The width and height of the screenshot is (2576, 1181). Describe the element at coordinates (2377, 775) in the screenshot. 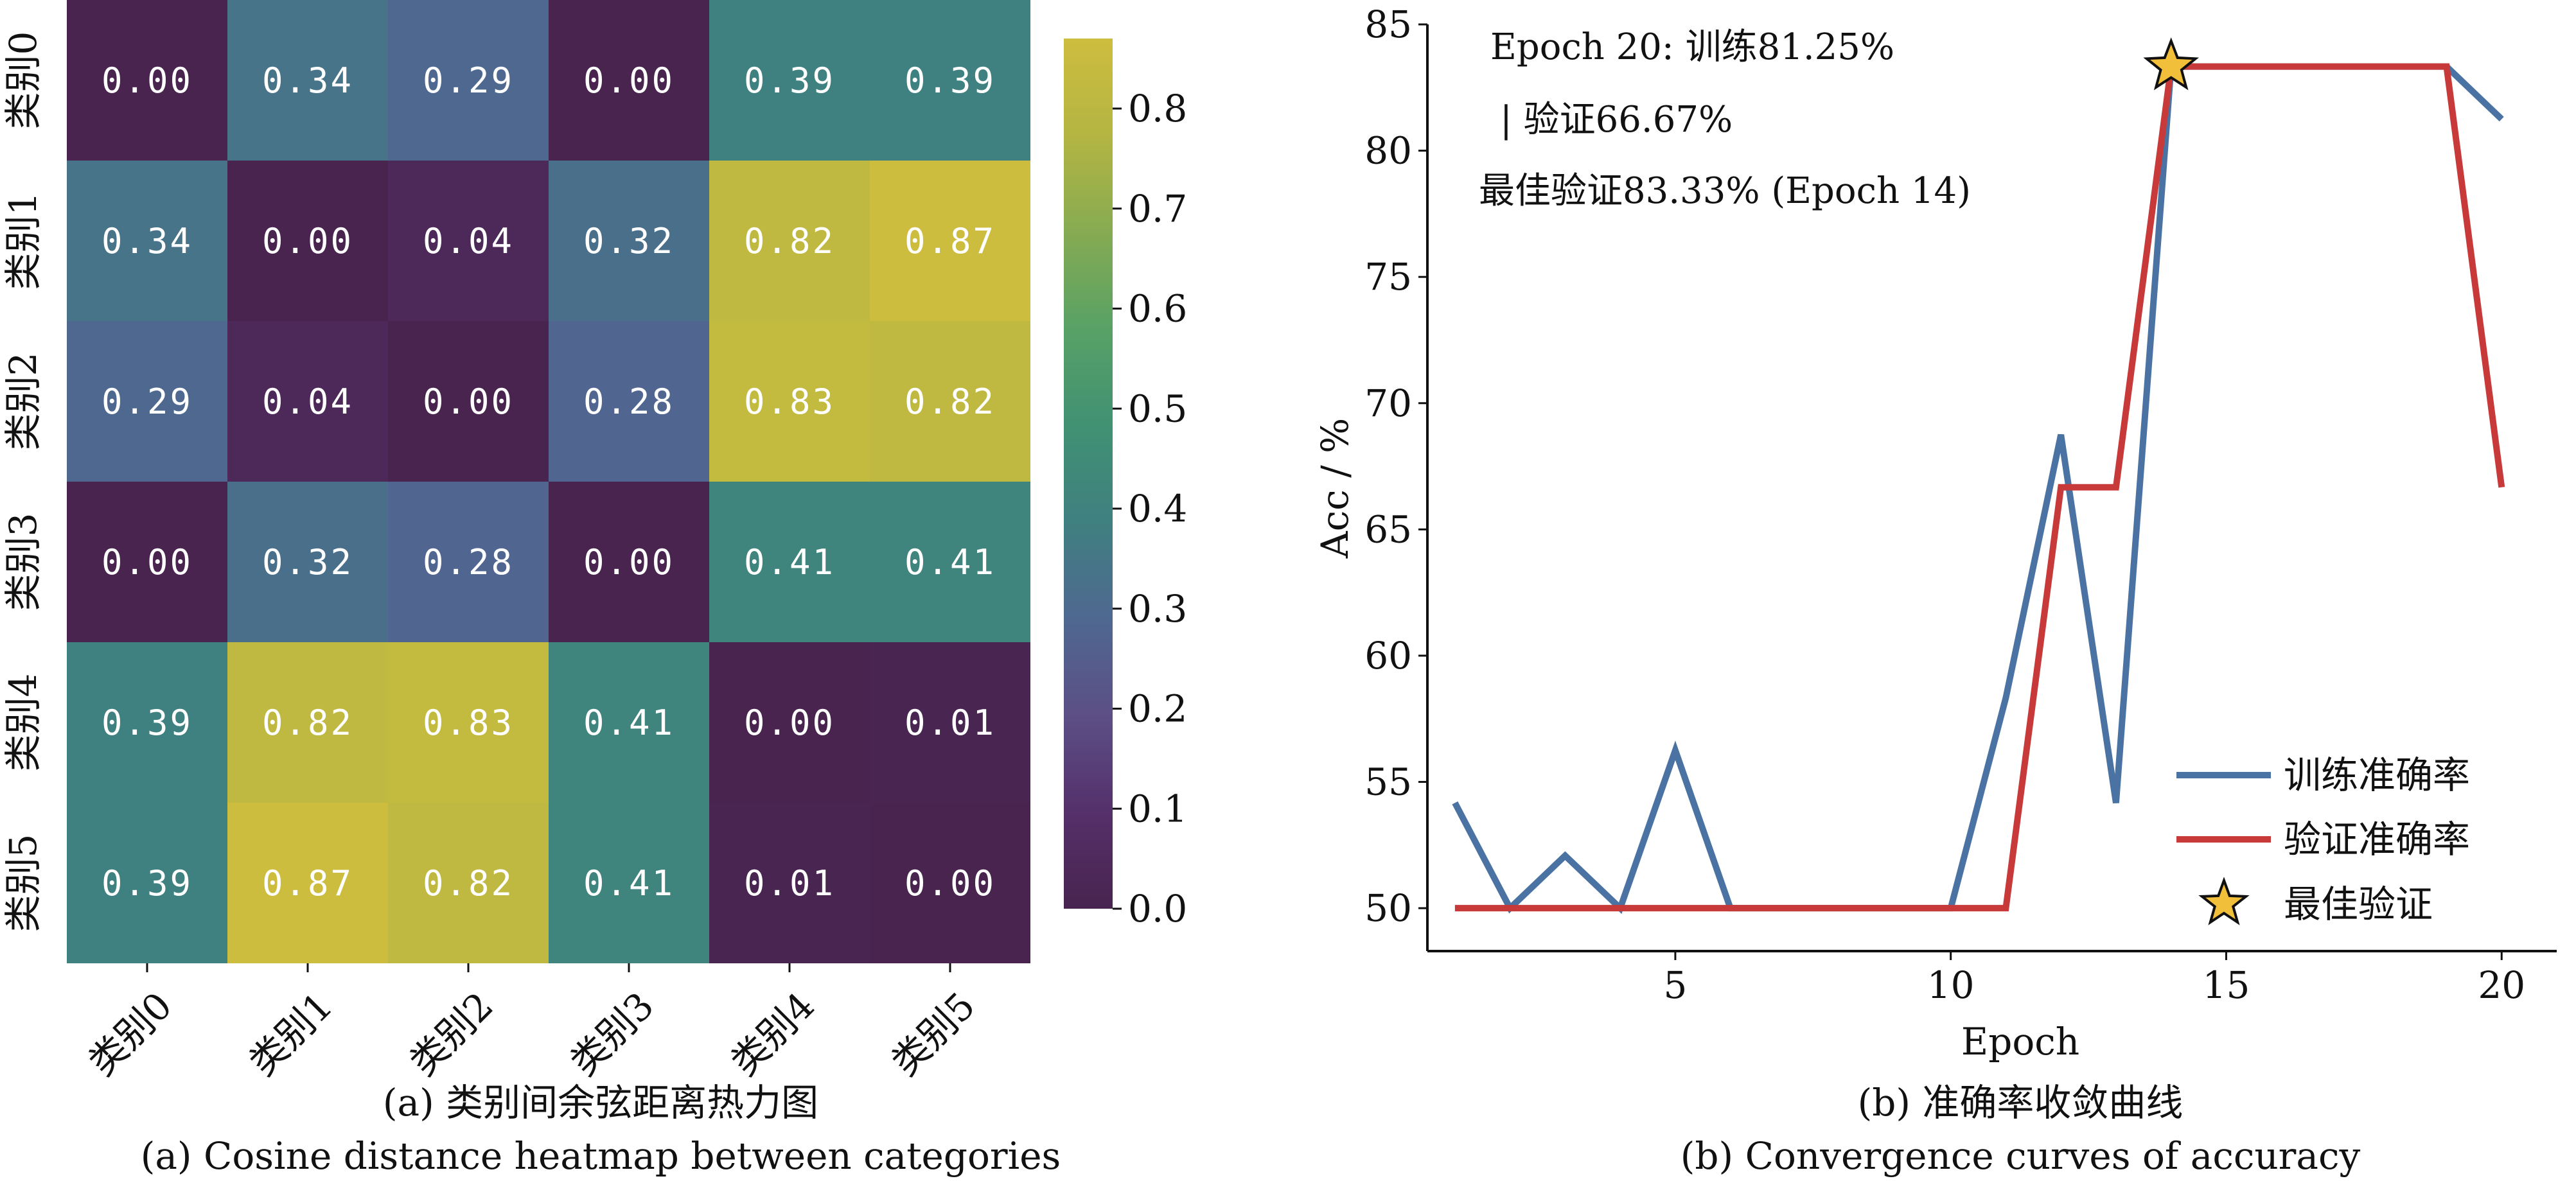

I see `legend-label-train: 训练准确率` at that location.